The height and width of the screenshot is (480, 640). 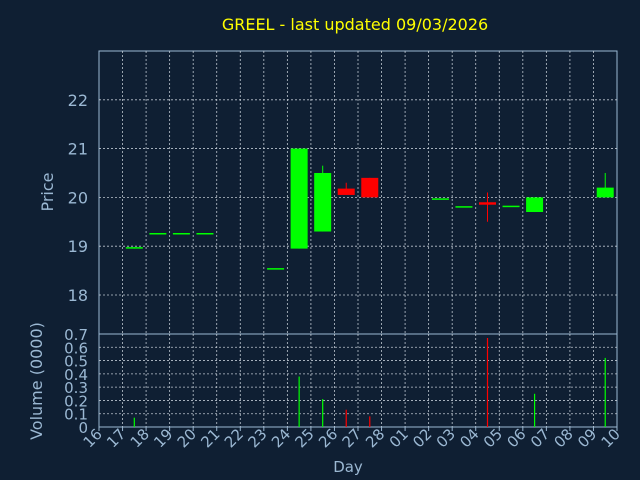 What do you see at coordinates (78, 295) in the screenshot?
I see `price-tick-label: 18` at bounding box center [78, 295].